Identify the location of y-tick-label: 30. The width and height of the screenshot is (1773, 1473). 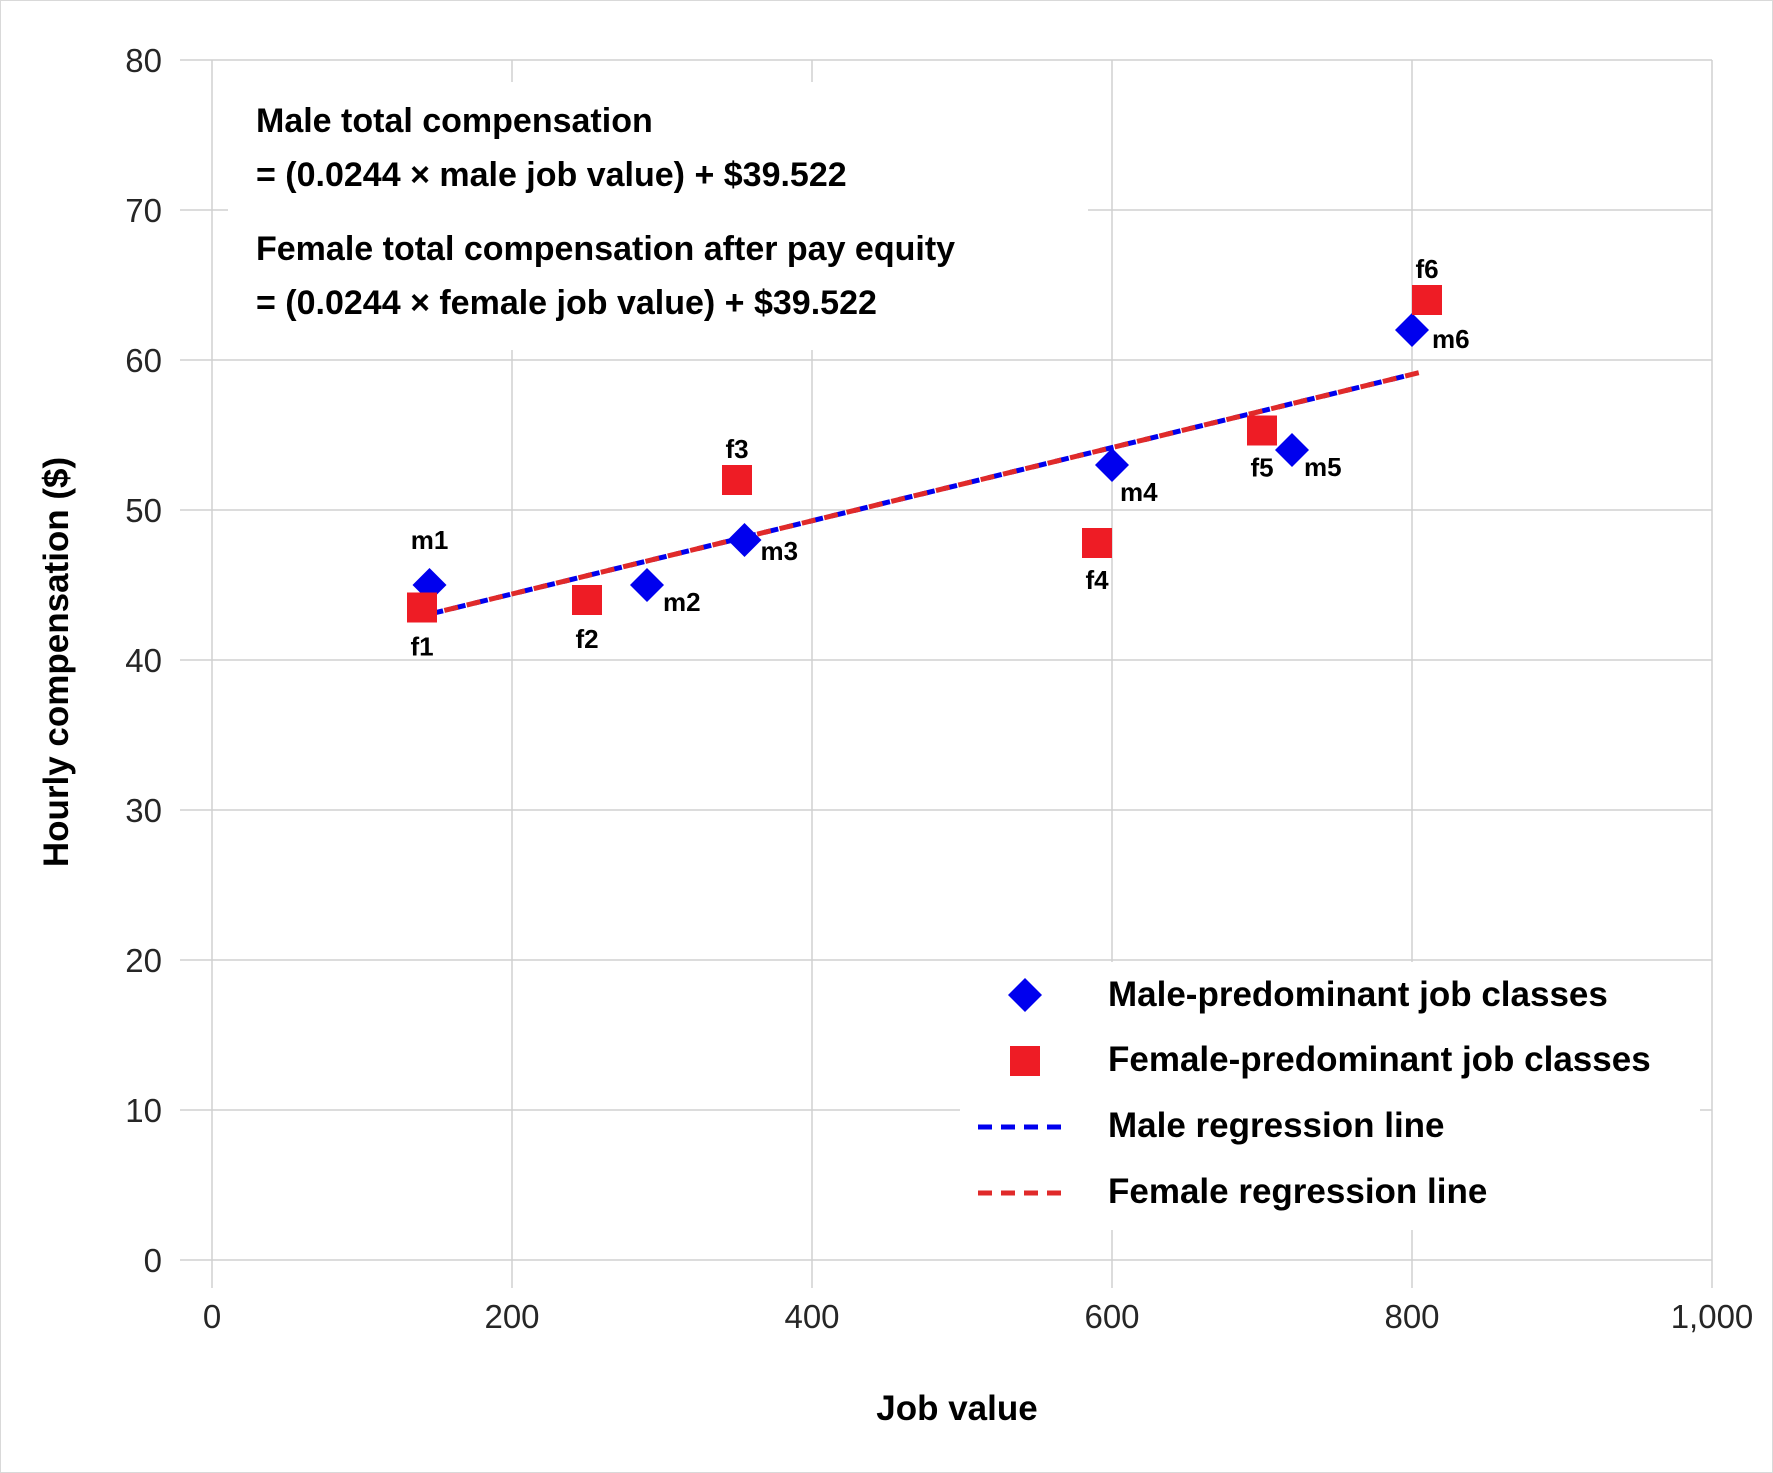
(143, 810).